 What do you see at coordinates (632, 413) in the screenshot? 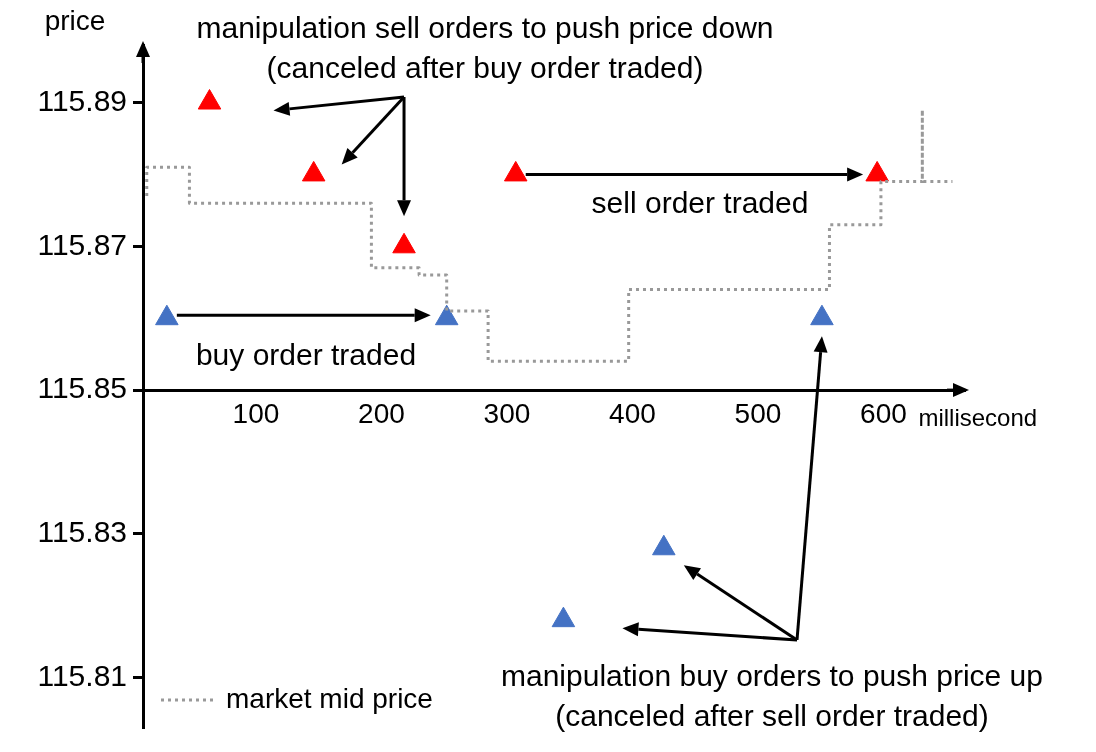
I see `x-tick-label: 400` at bounding box center [632, 413].